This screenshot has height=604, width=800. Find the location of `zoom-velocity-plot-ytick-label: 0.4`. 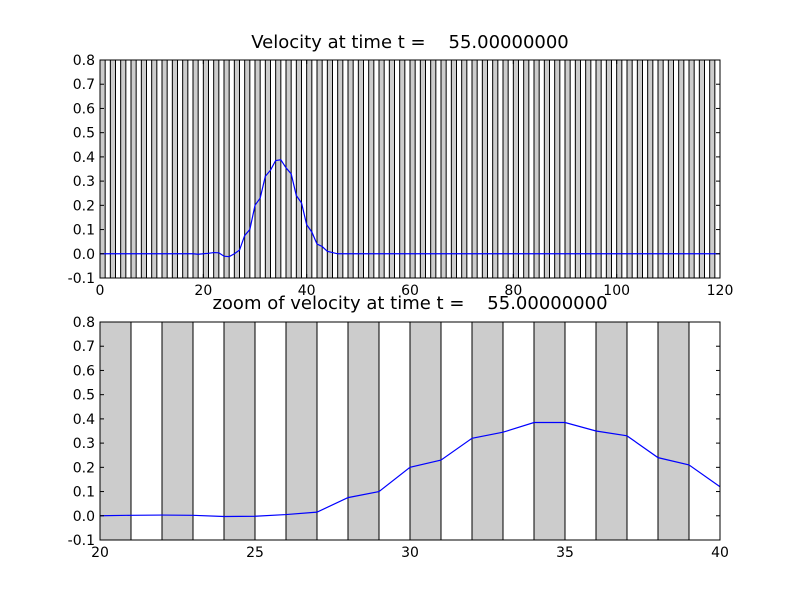

zoom-velocity-plot-ytick-label: 0.4 is located at coordinates (84, 420).